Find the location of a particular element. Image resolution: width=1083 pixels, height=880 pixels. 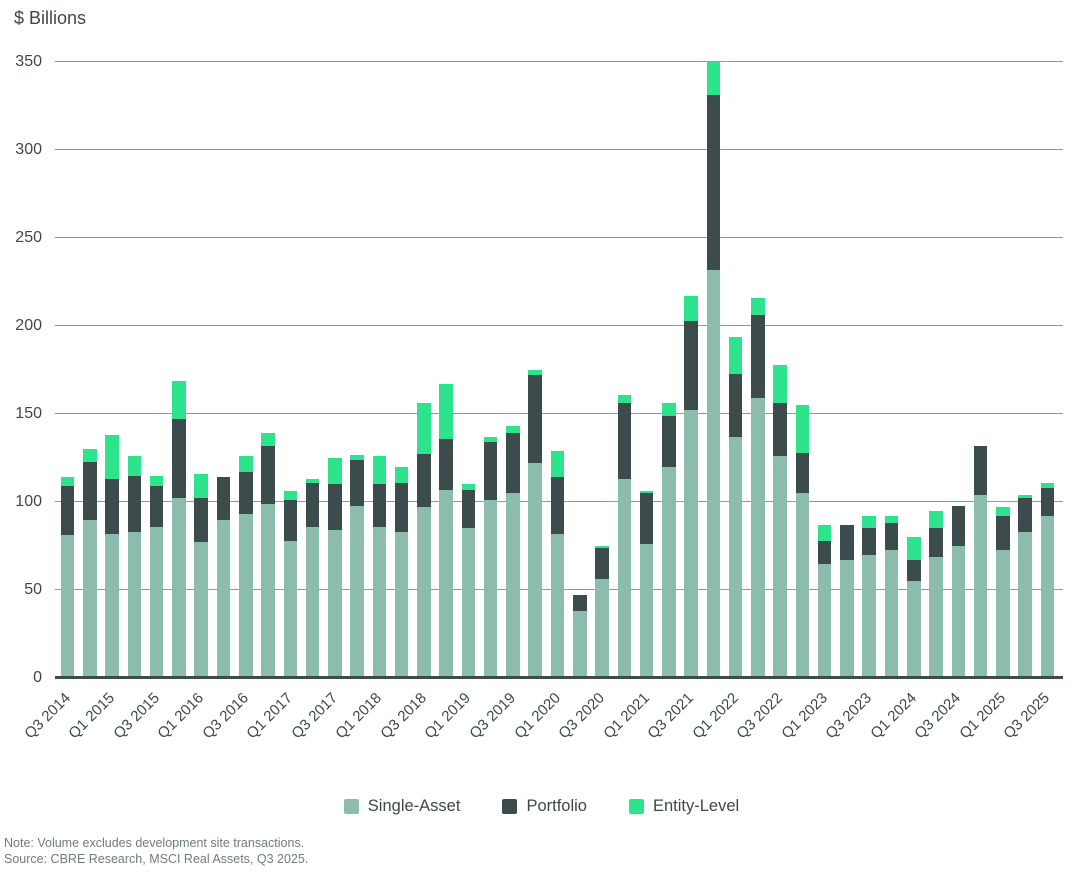

bar-portfolio-q3-2021 is located at coordinates (691, 365).